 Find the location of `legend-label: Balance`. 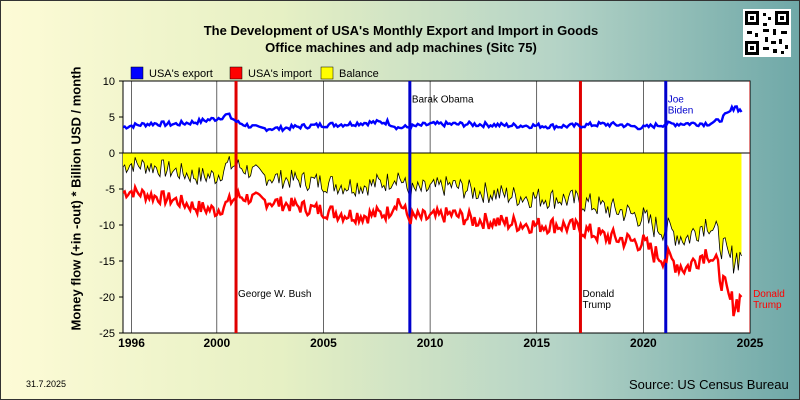

legend-label: Balance is located at coordinates (359, 74).